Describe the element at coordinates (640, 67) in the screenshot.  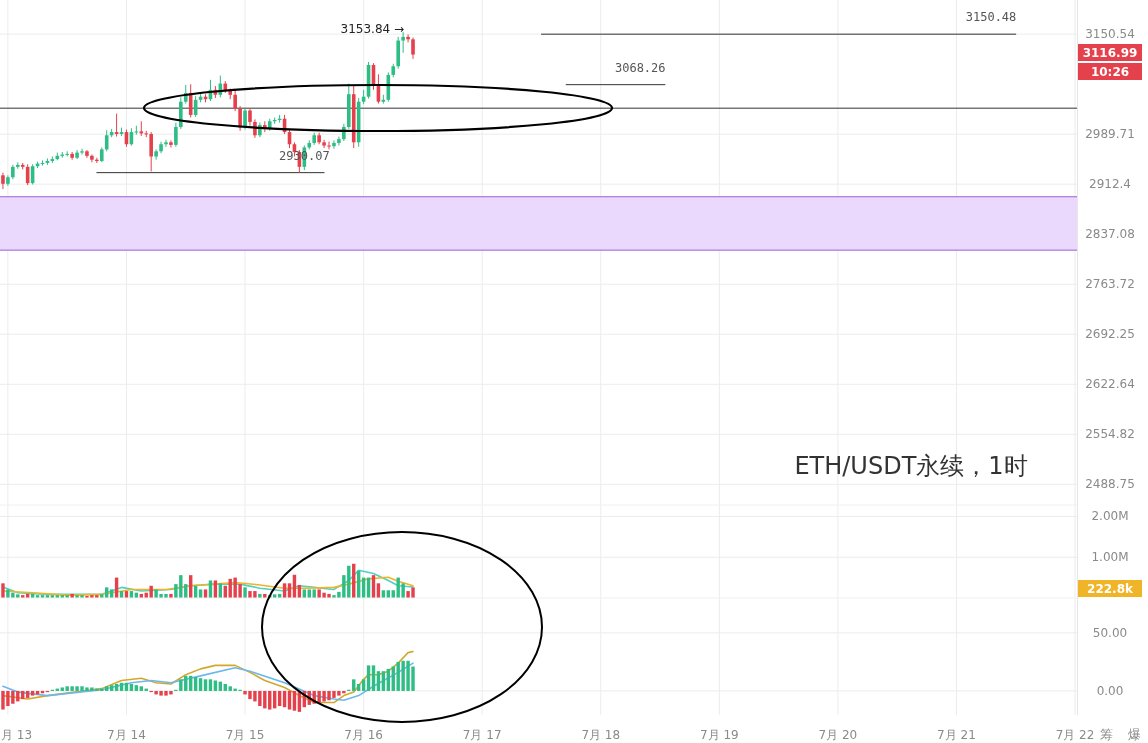
I see `annotation: 3068.26` at that location.